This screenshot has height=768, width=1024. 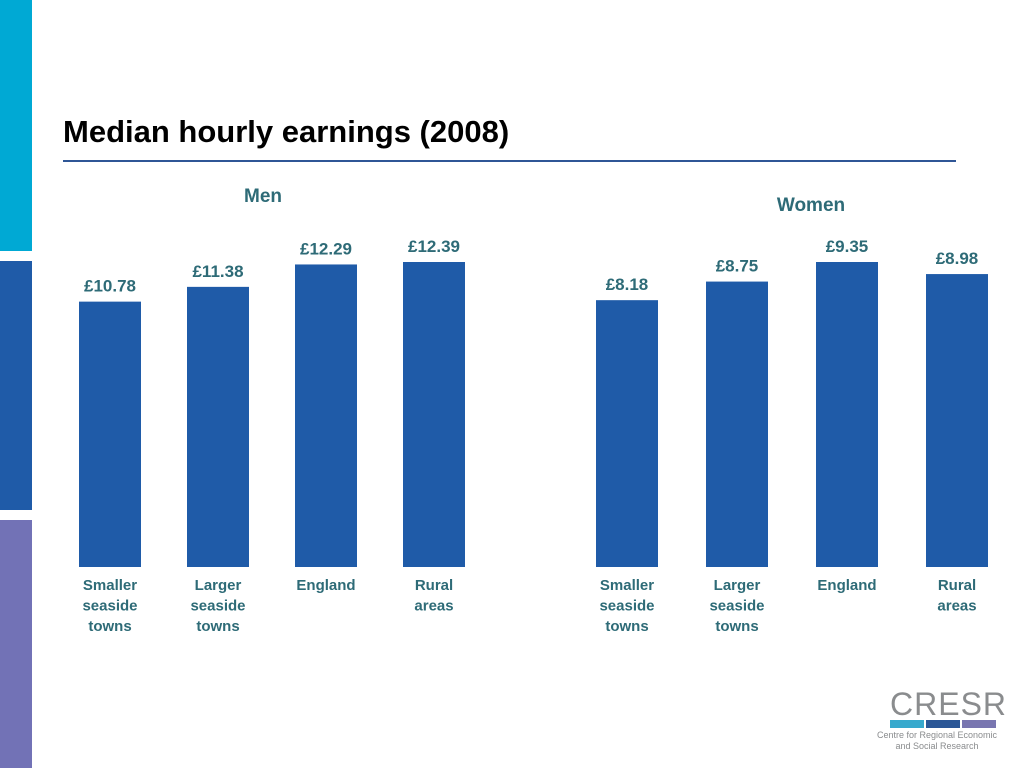 I want to click on accent-strip-purple, so click(x=16, y=644).